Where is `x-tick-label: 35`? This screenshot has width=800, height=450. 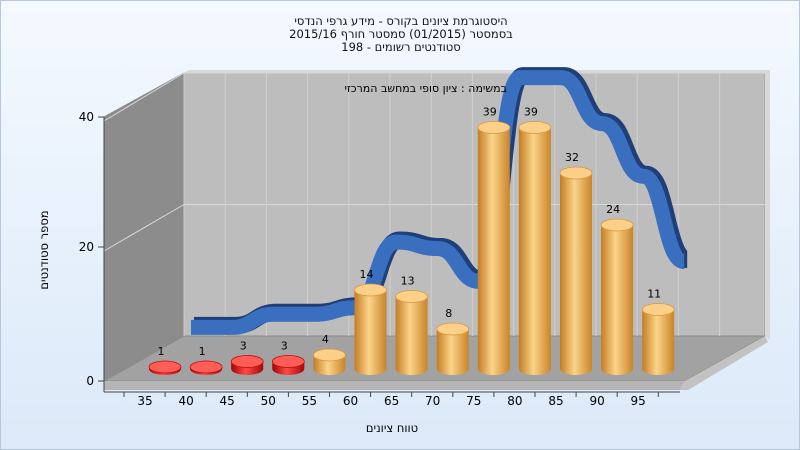
x-tick-label: 35 is located at coordinates (144, 401).